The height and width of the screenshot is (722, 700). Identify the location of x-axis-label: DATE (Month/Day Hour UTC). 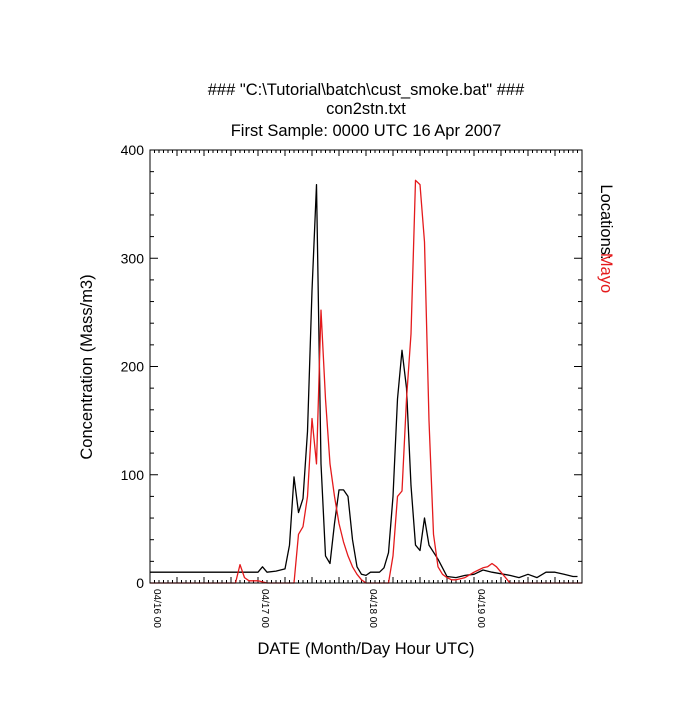
(366, 649).